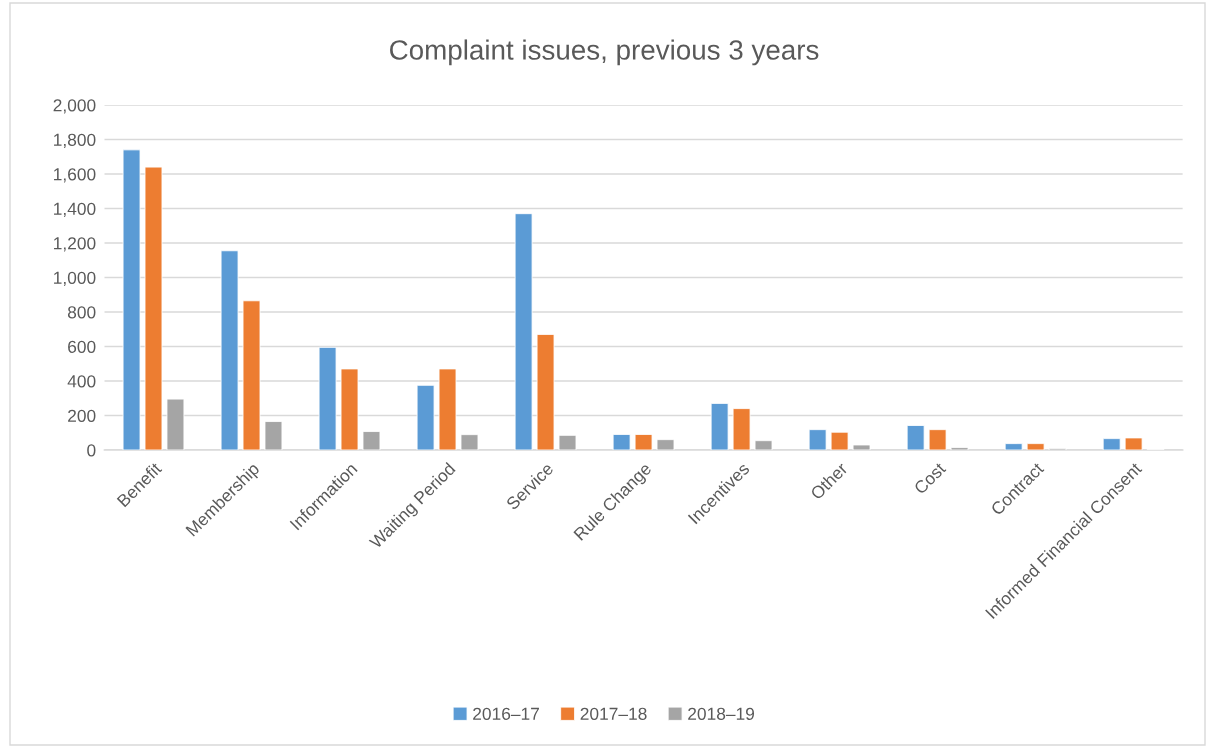 The height and width of the screenshot is (748, 1208). What do you see at coordinates (75, 175) in the screenshot?
I see `y-tick-label: 1,600` at bounding box center [75, 175].